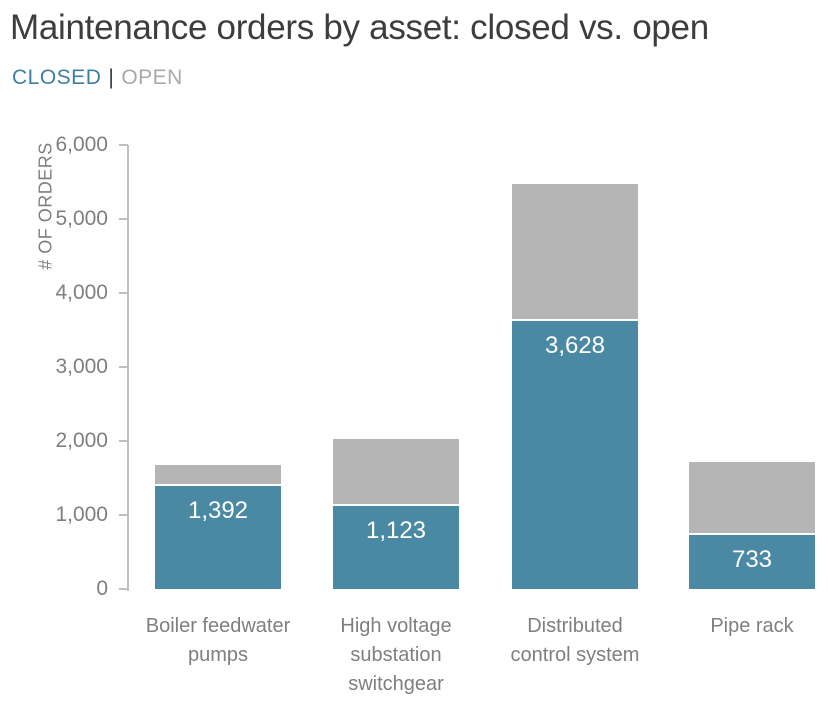  What do you see at coordinates (218, 537) in the screenshot?
I see `bar-segment-closed: 1,392` at bounding box center [218, 537].